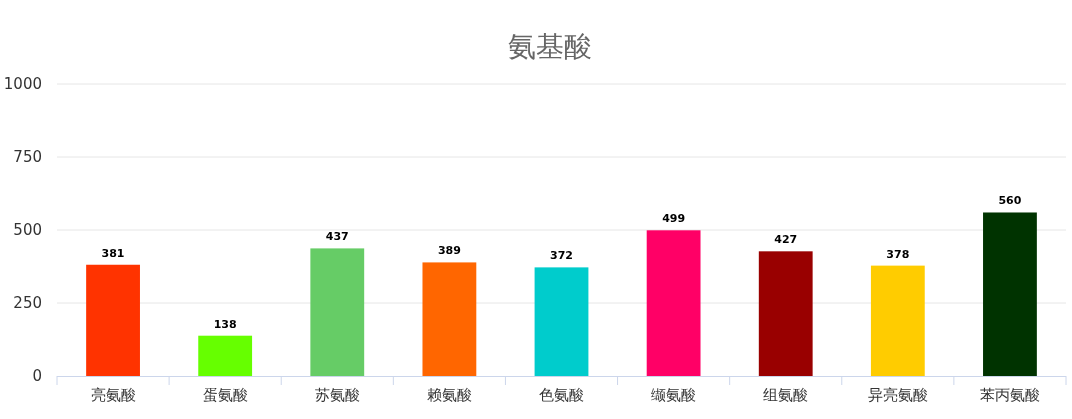  What do you see at coordinates (27, 303) in the screenshot?
I see `y-tick-label: 250` at bounding box center [27, 303].